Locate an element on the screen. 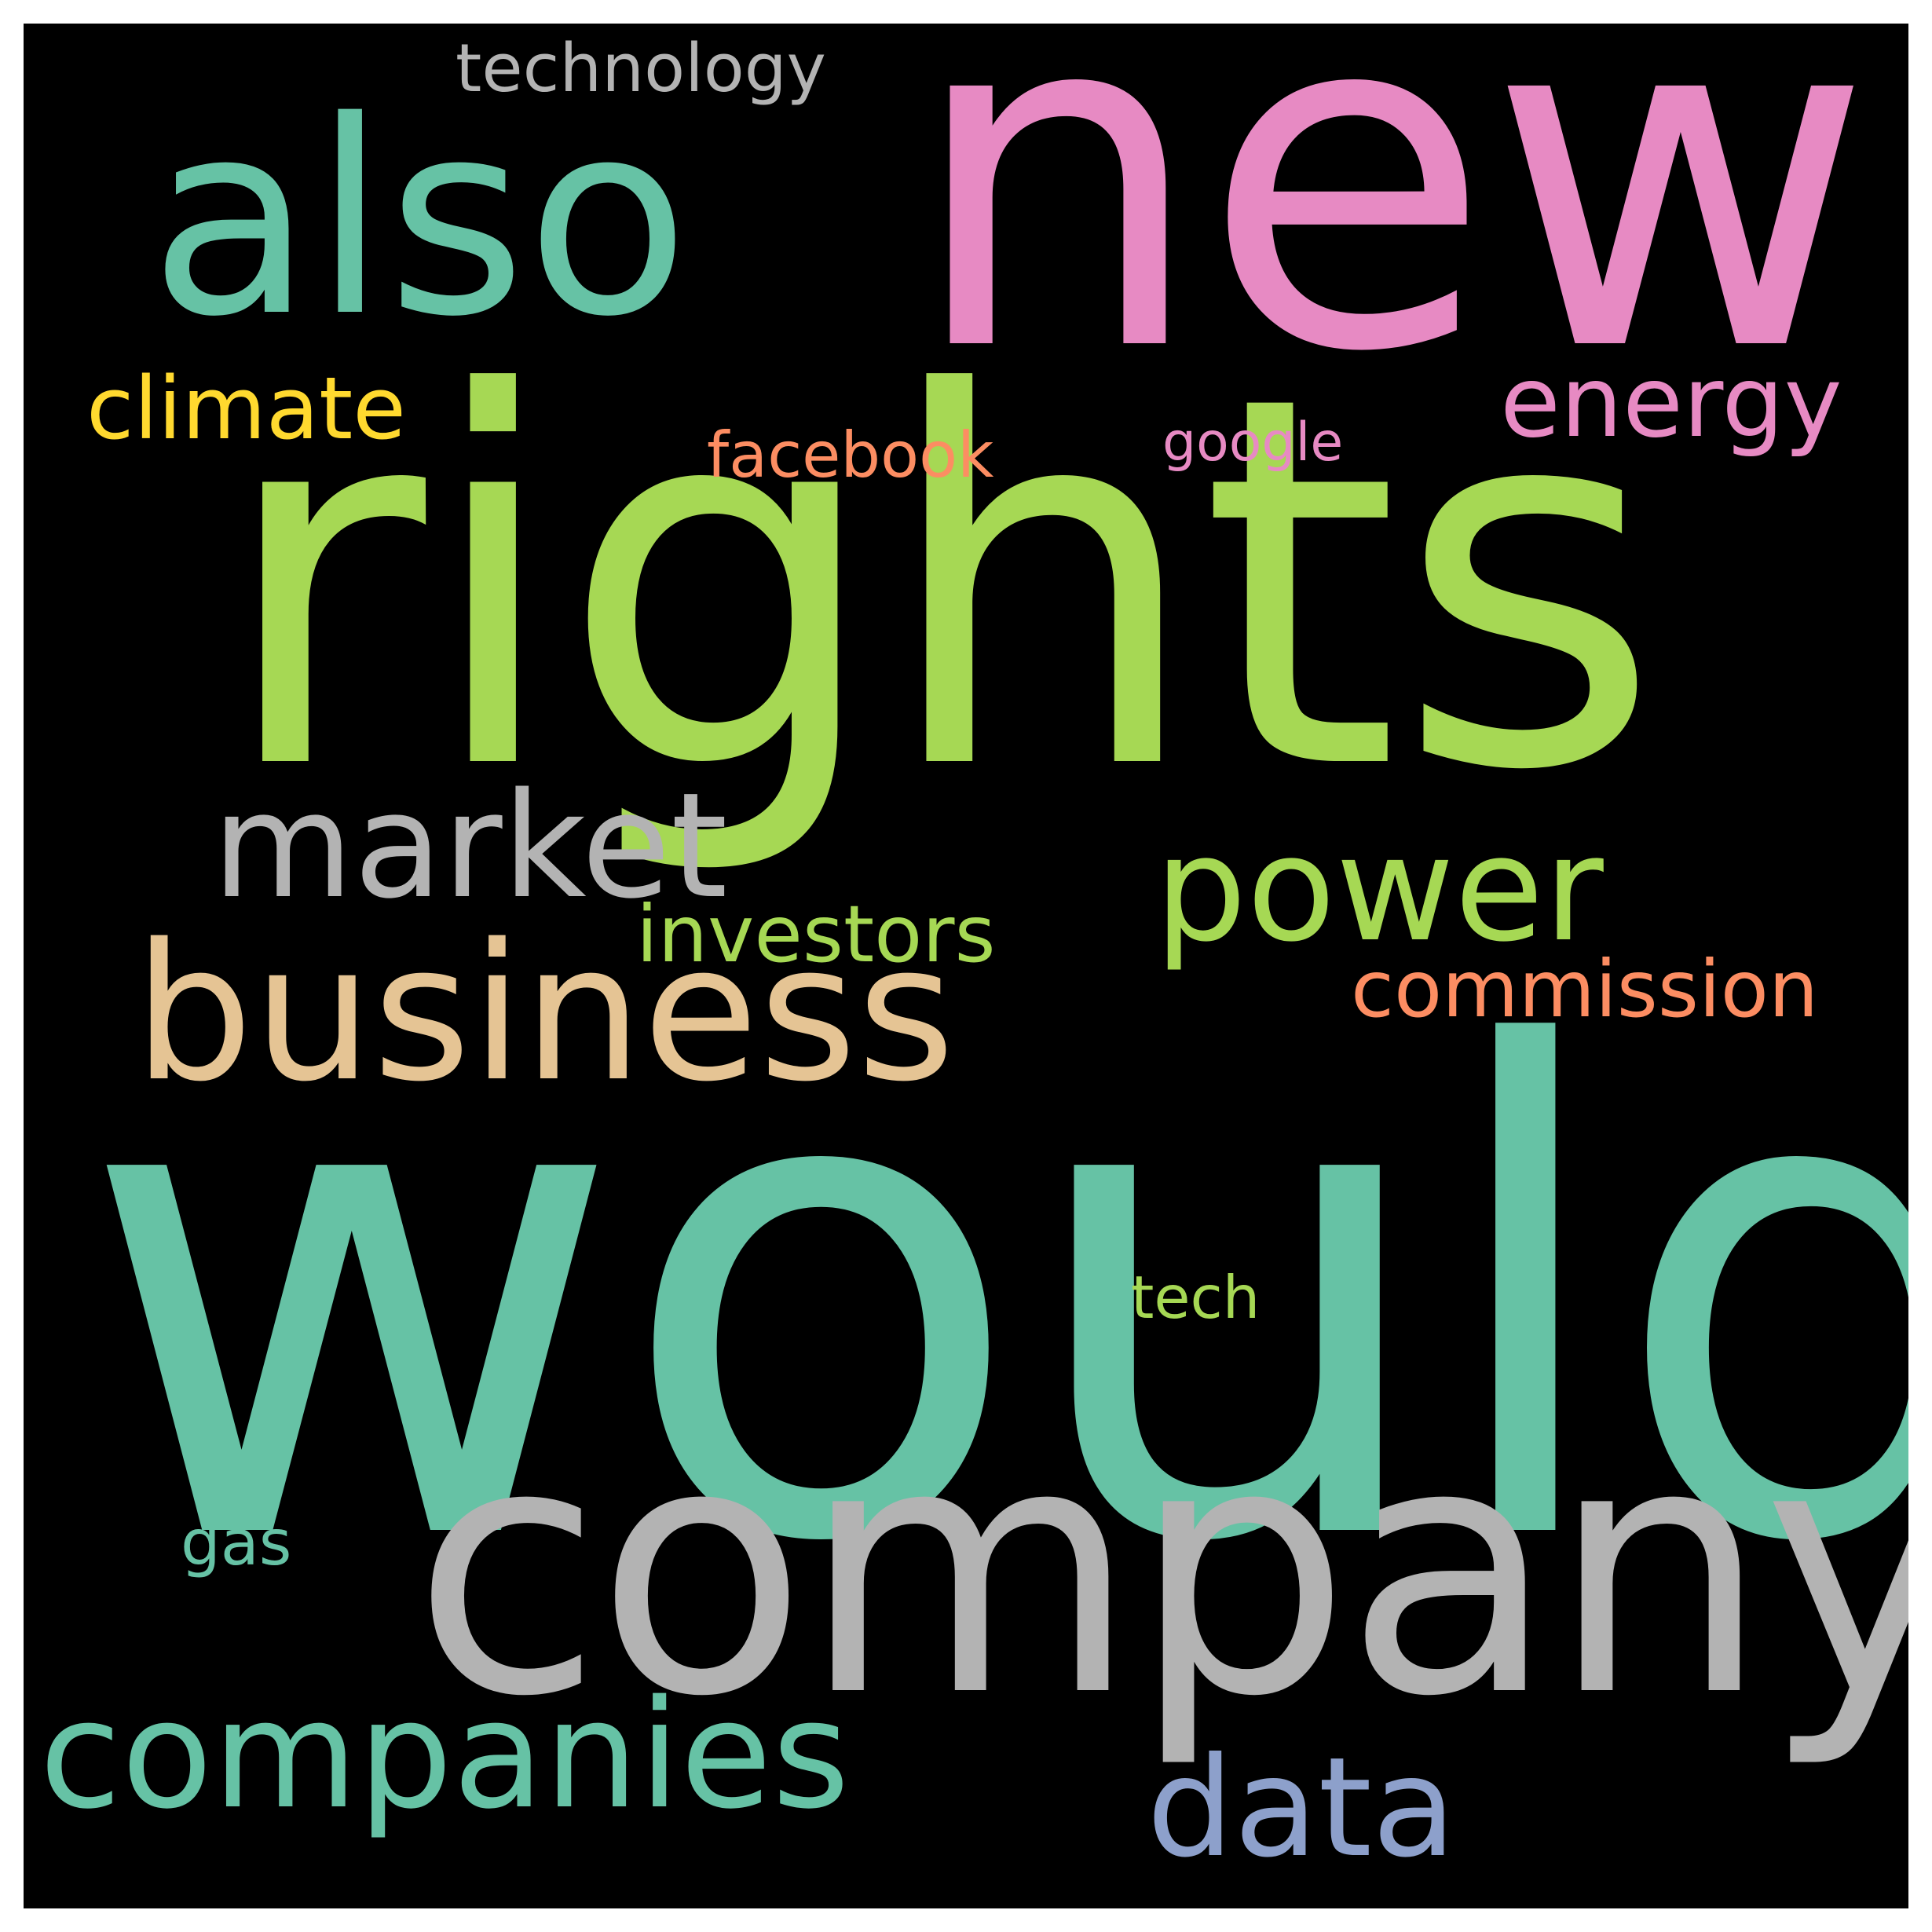 The height and width of the screenshot is (1932, 1932). word-tech: tech is located at coordinates (1196, 1298).